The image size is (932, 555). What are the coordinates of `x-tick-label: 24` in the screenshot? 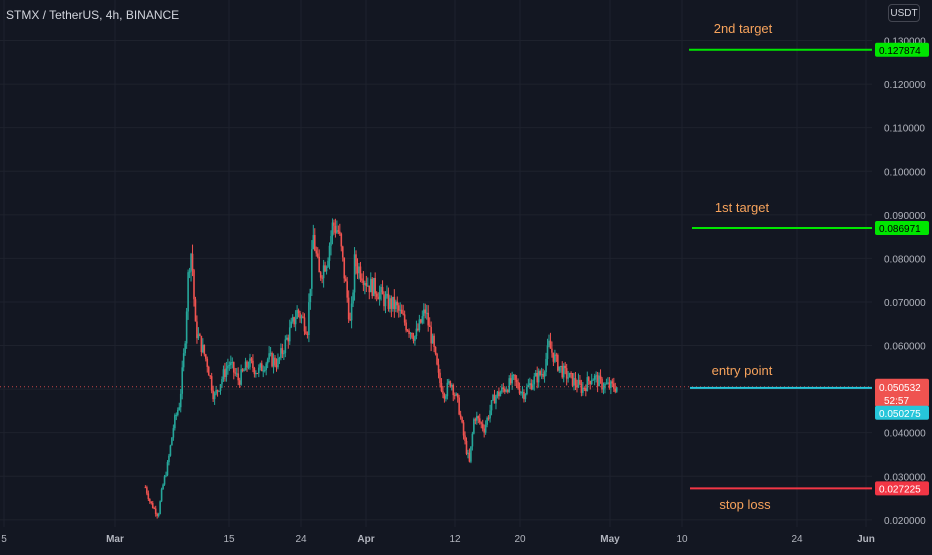 It's located at (797, 539).